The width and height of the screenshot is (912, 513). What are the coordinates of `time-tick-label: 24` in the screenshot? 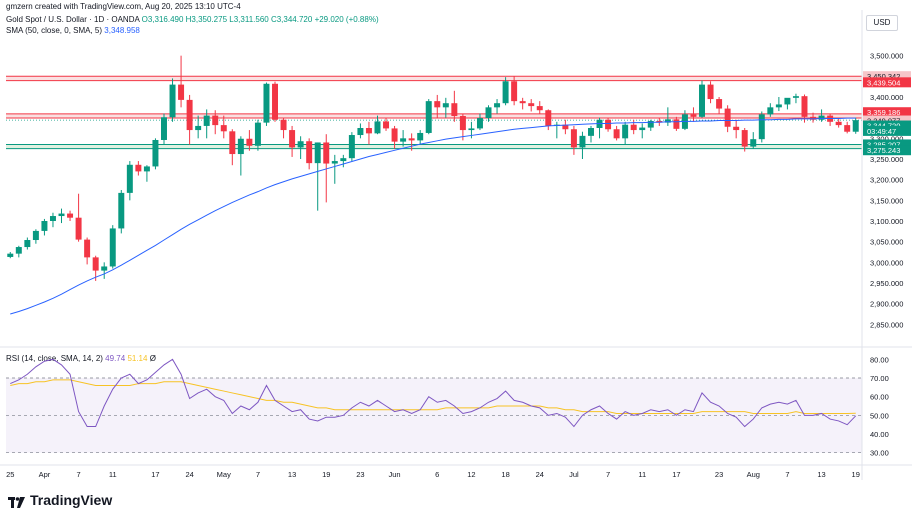 It's located at (189, 474).